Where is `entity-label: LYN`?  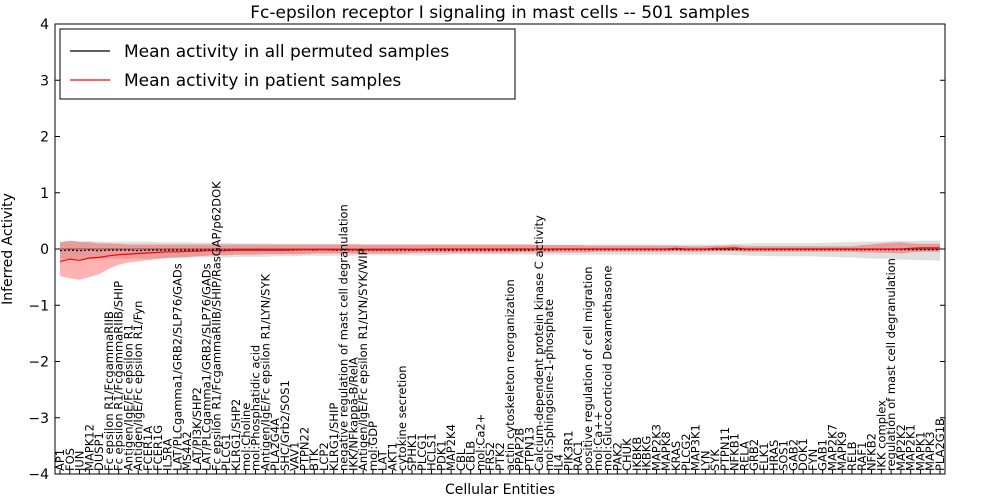
entity-label: LYN is located at coordinates (705, 460).